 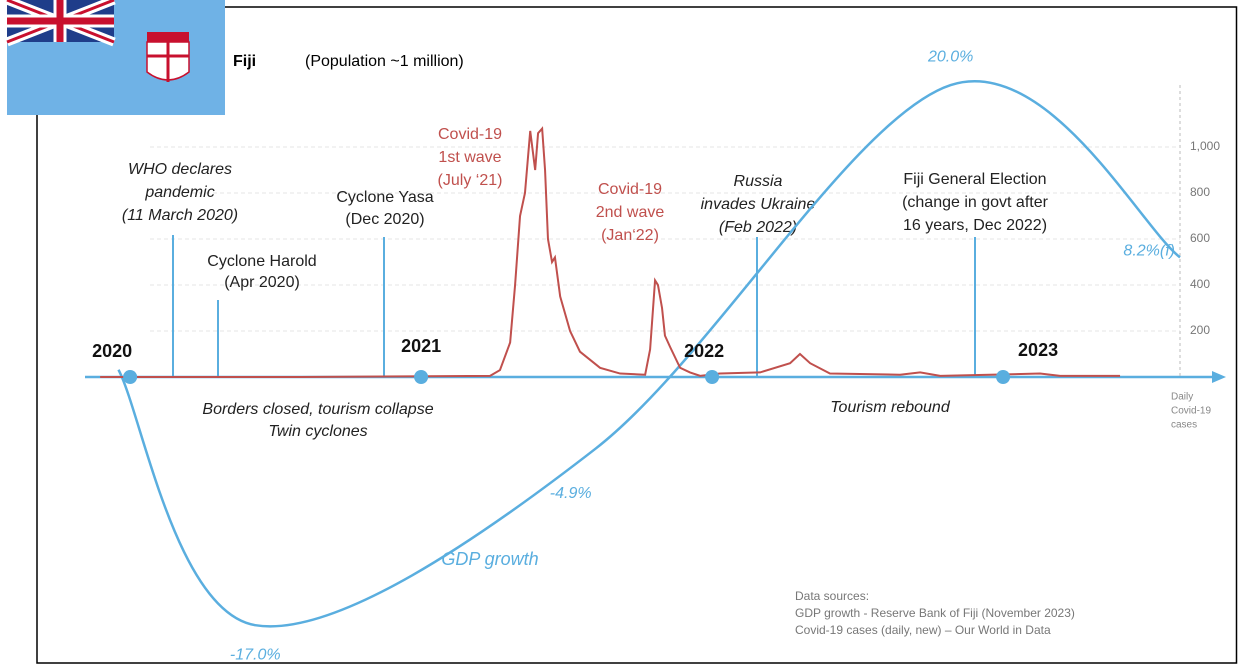 What do you see at coordinates (758, 181) in the screenshot?
I see `event-label: Russia` at bounding box center [758, 181].